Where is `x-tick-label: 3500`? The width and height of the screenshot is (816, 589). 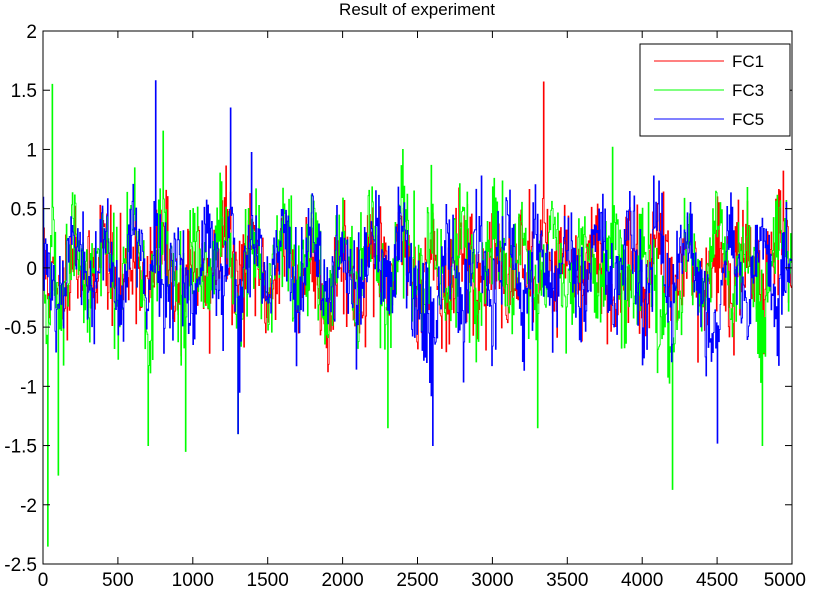
x-tick-label: 3500 is located at coordinates (567, 579).